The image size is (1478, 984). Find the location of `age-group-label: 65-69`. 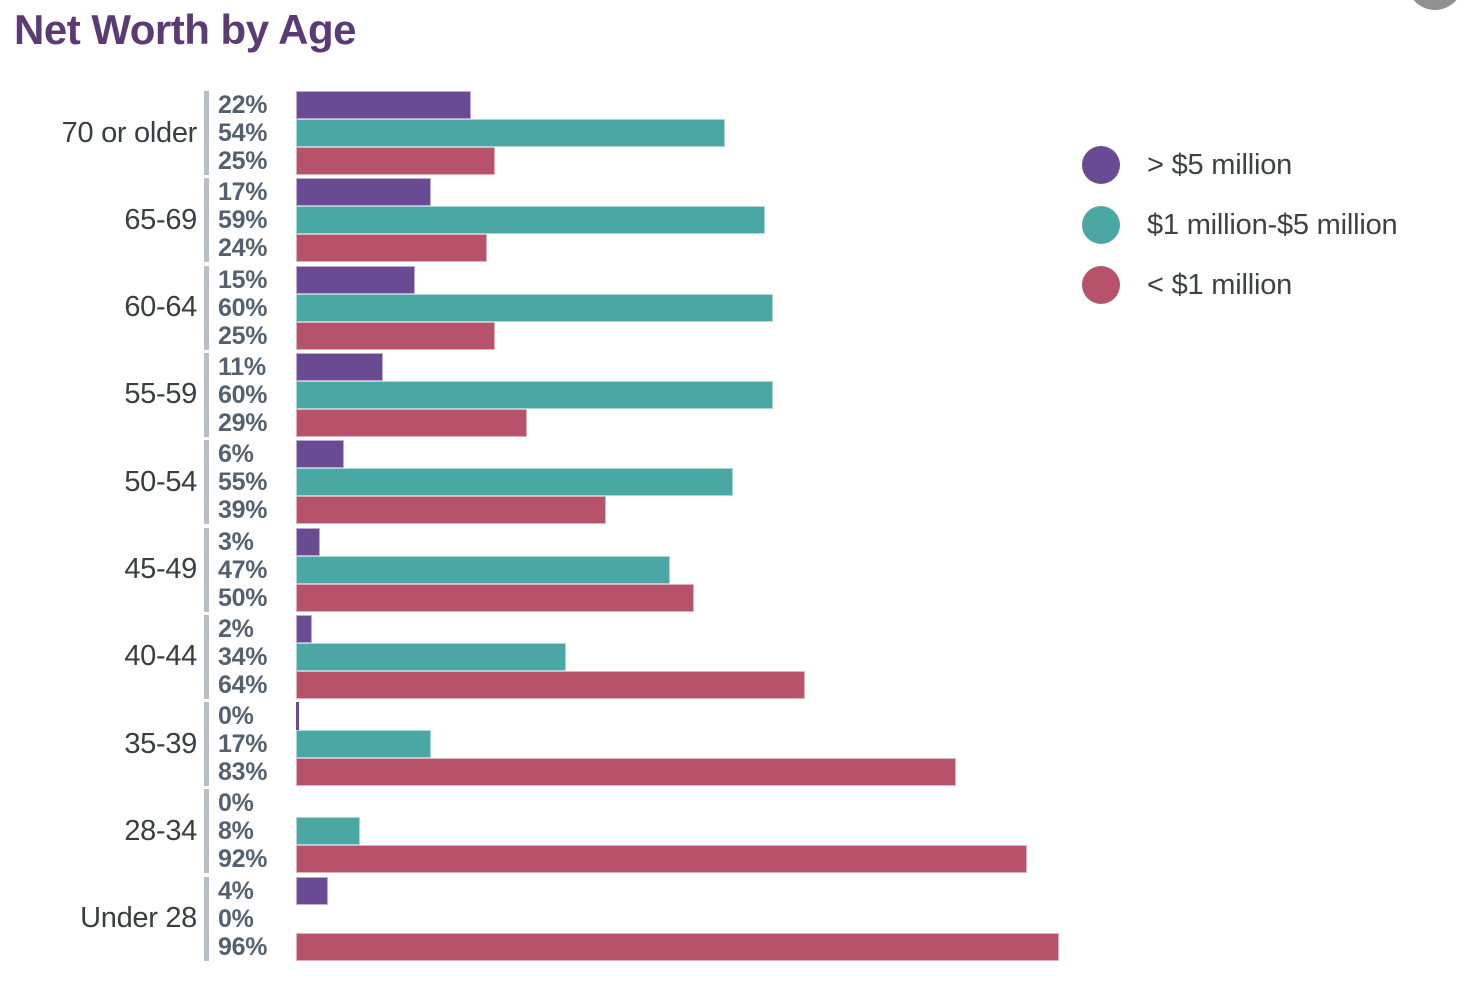

age-group-label: 65-69 is located at coordinates (160, 219).